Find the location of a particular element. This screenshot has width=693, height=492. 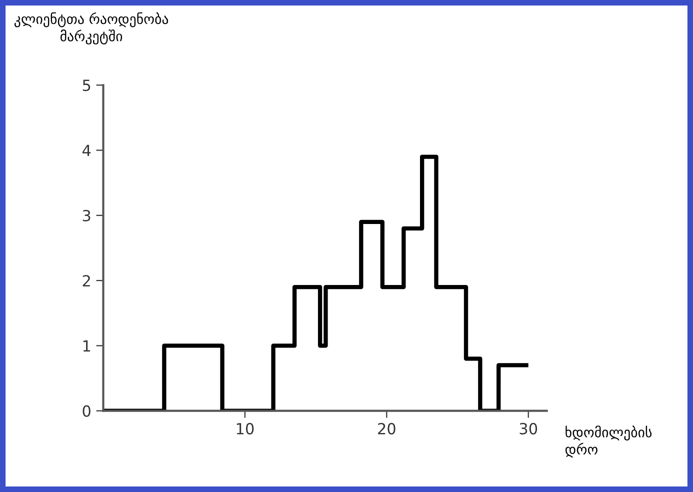

y-tick-label: 2 is located at coordinates (86, 280).